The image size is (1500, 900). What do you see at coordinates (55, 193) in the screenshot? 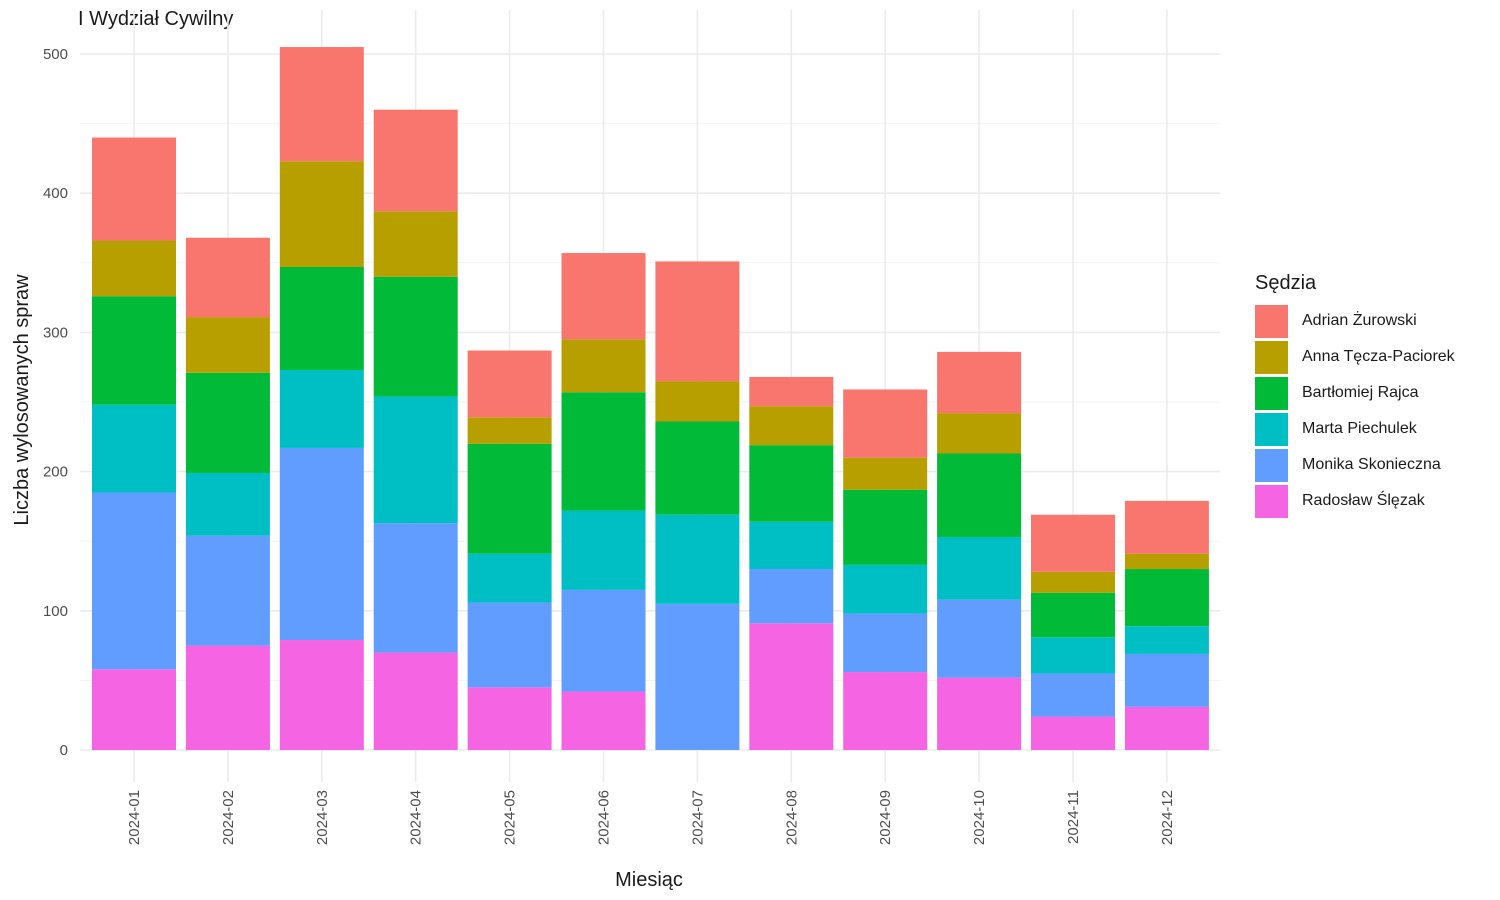
I see `y-tick-label: 400` at bounding box center [55, 193].